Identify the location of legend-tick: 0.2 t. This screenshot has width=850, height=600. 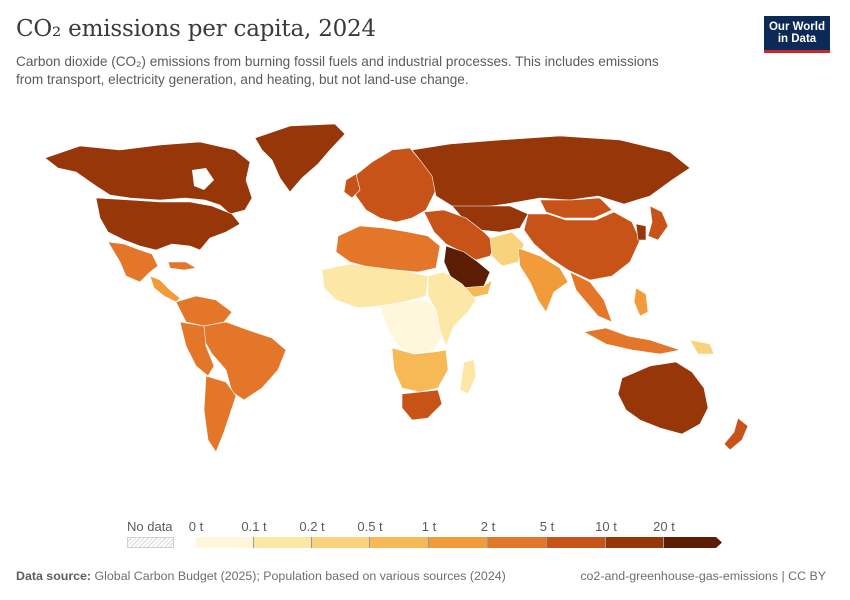
(312, 526).